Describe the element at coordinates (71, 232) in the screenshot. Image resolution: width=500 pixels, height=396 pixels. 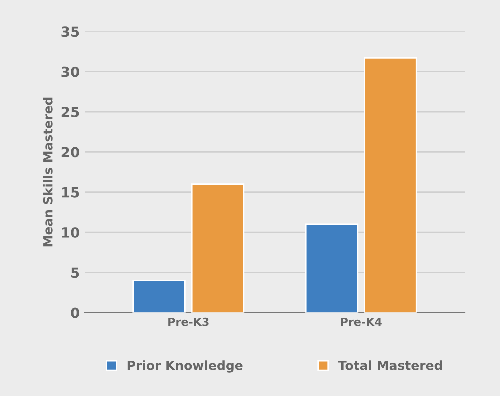
I see `y-tick-label: 10` at that location.